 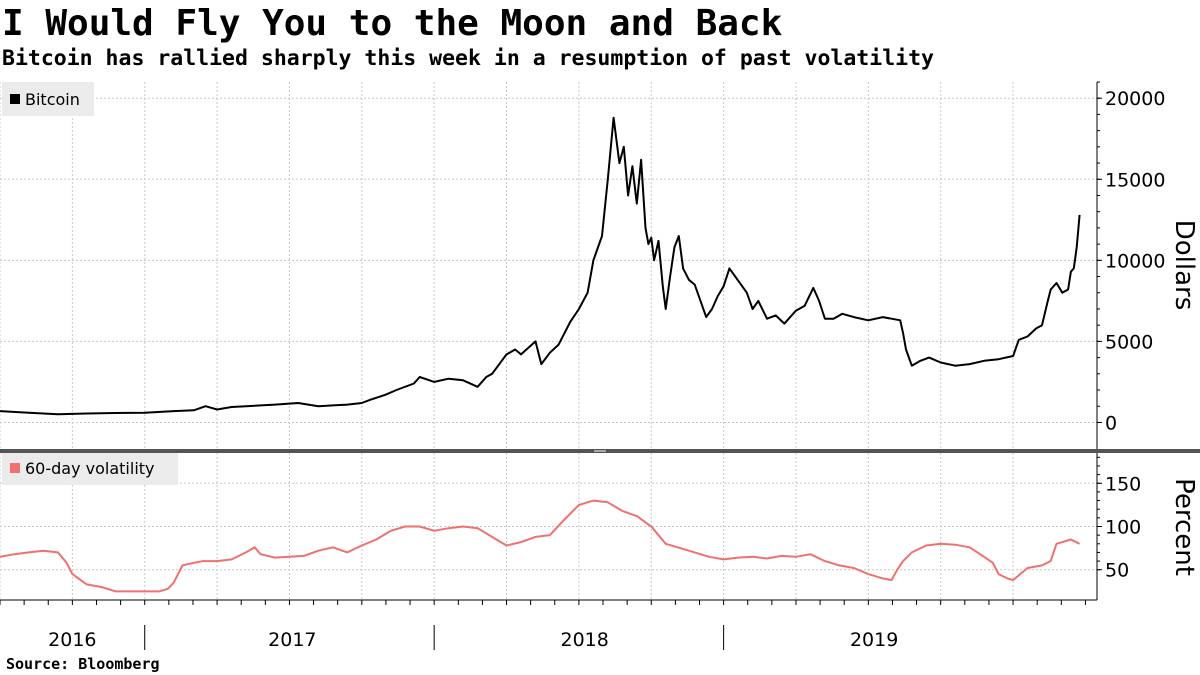 What do you see at coordinates (1123, 528) in the screenshot?
I see `y-tick-label: 100` at bounding box center [1123, 528].